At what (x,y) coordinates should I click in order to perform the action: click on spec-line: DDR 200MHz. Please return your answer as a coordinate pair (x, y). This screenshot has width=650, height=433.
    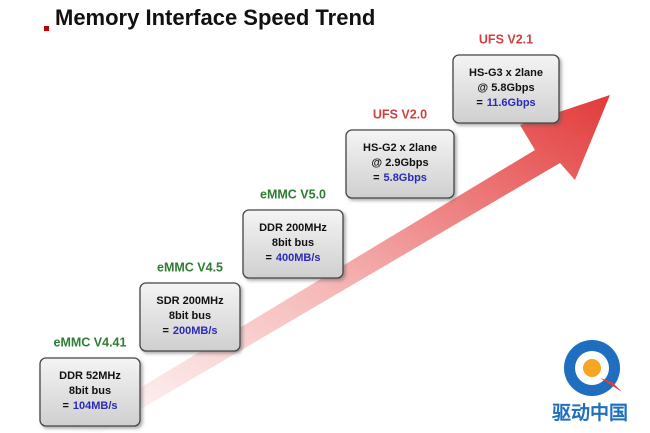
    Looking at the image, I should click on (293, 228).